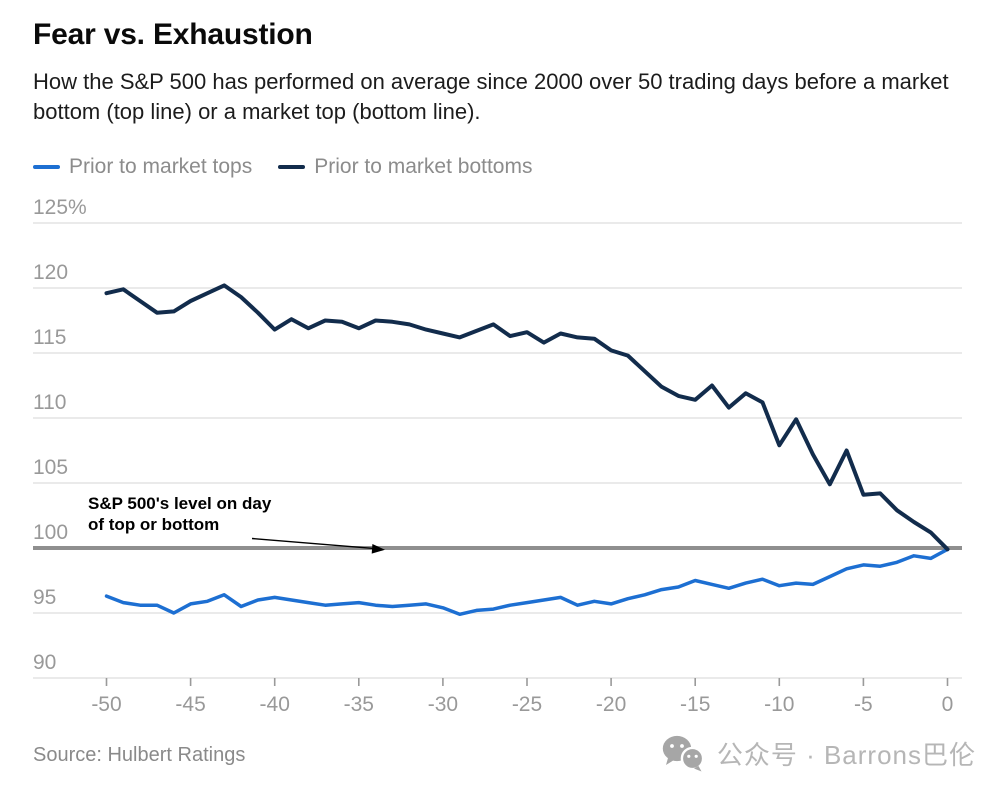  Describe the element at coordinates (423, 166) in the screenshot. I see `legend-label: Prior to market bottoms` at that location.